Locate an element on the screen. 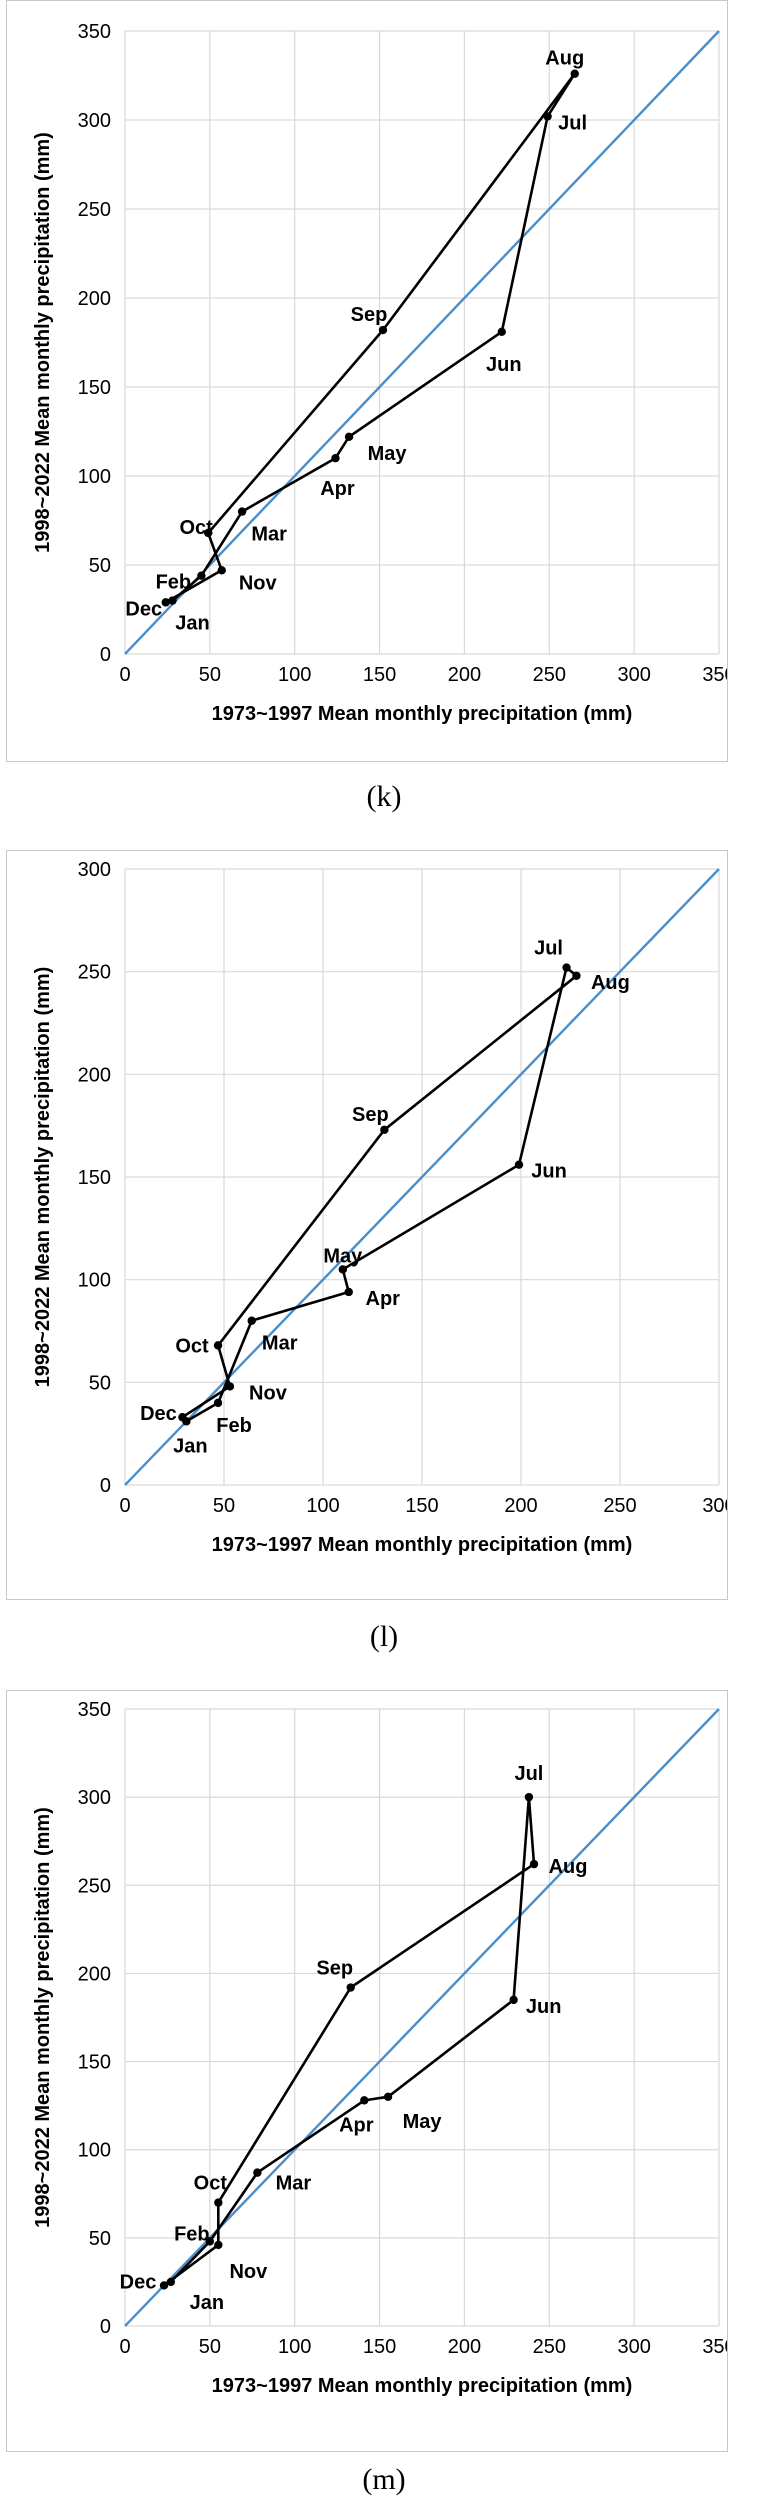 The width and height of the screenshot is (768, 2511). data-label-nov: Nov is located at coordinates (248, 2272).